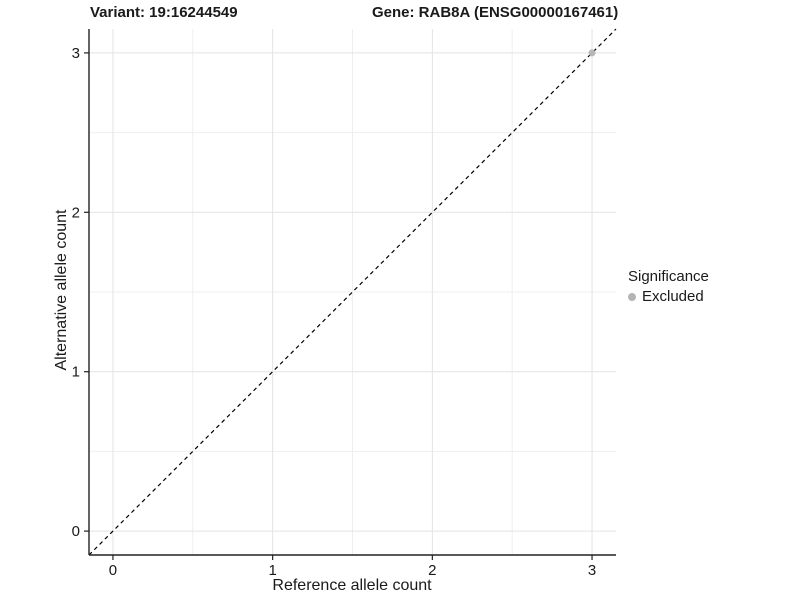 This screenshot has width=800, height=600. What do you see at coordinates (61, 290) in the screenshot?
I see `y-axis-title: Alternative allele count` at bounding box center [61, 290].